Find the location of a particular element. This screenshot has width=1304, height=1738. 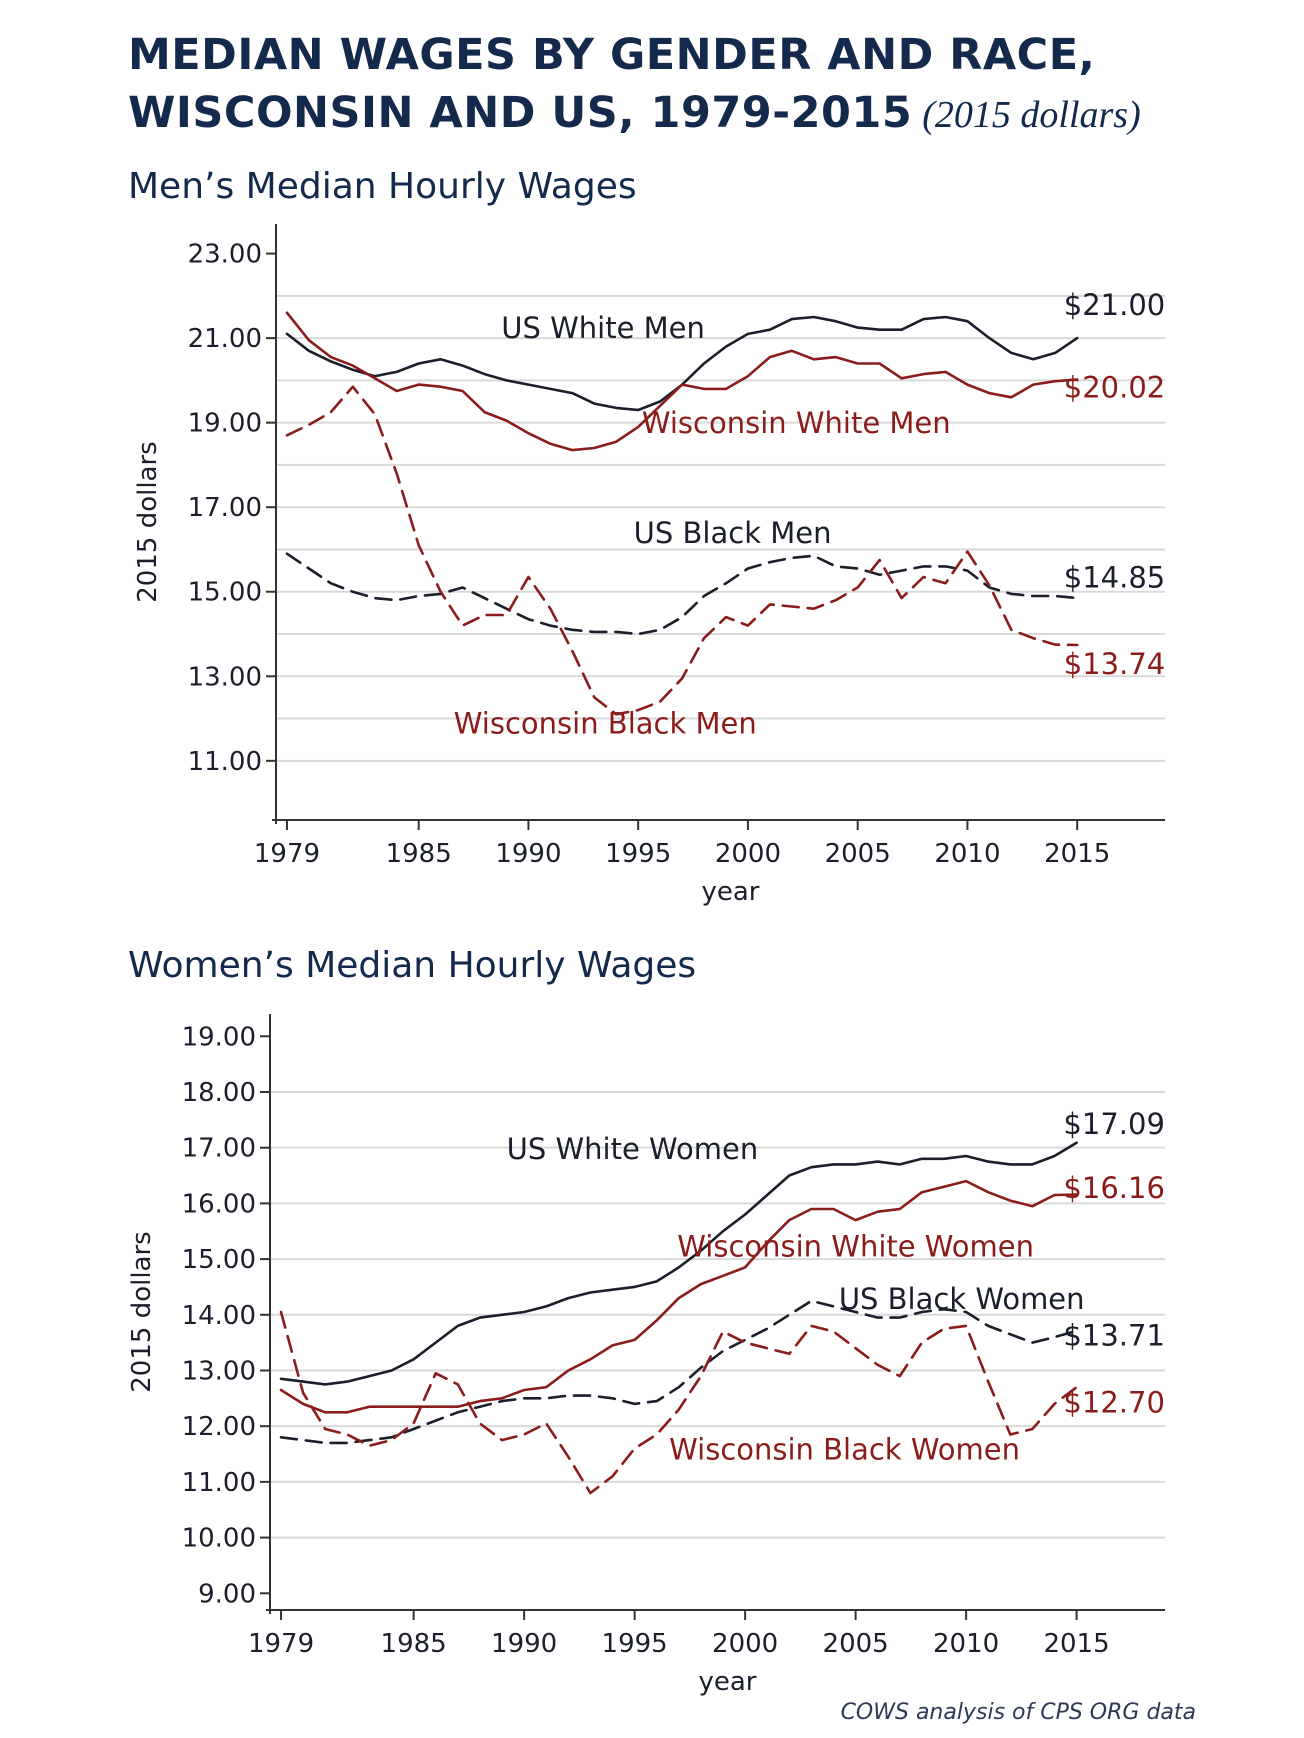

end-value-label-wisconsin-black-men: $13.74 is located at coordinates (1114, 664).